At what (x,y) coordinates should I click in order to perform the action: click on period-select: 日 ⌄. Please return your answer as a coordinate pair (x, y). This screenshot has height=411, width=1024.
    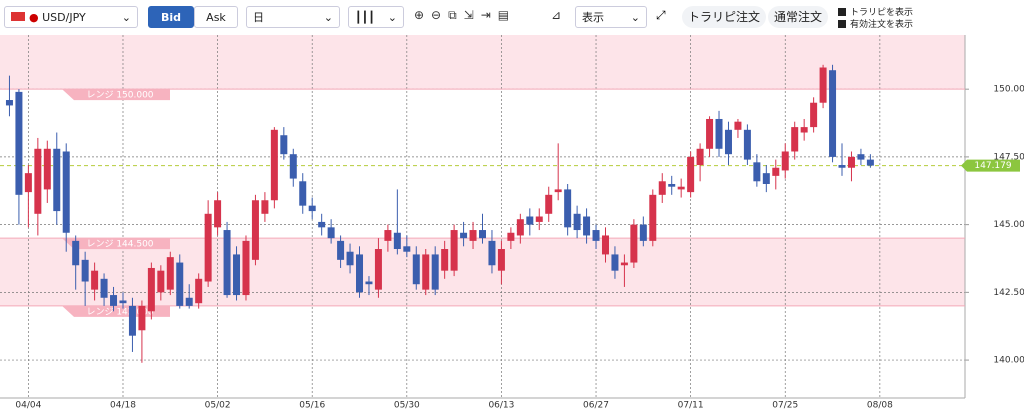
    Looking at the image, I should click on (293, 17).